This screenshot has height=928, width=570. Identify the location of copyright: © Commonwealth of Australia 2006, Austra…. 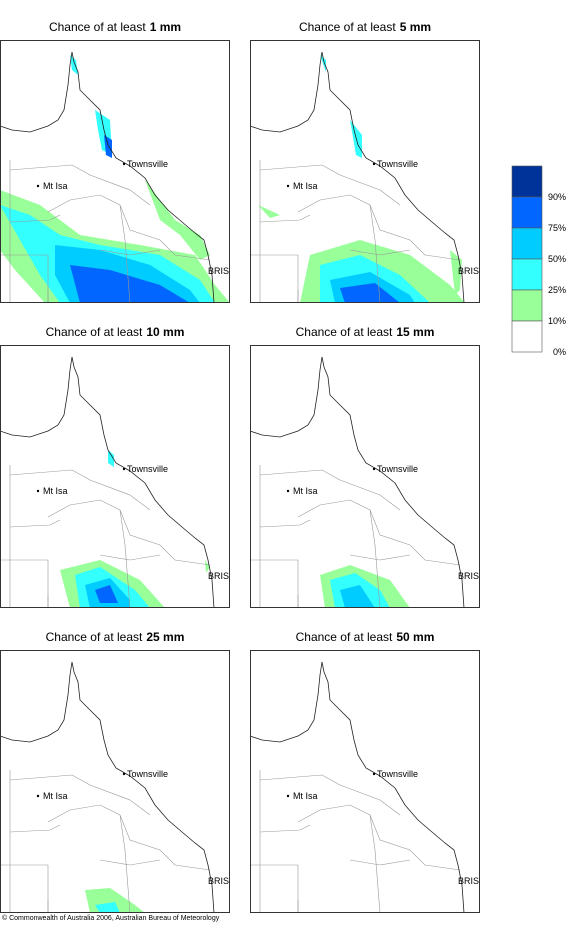
(111, 918).